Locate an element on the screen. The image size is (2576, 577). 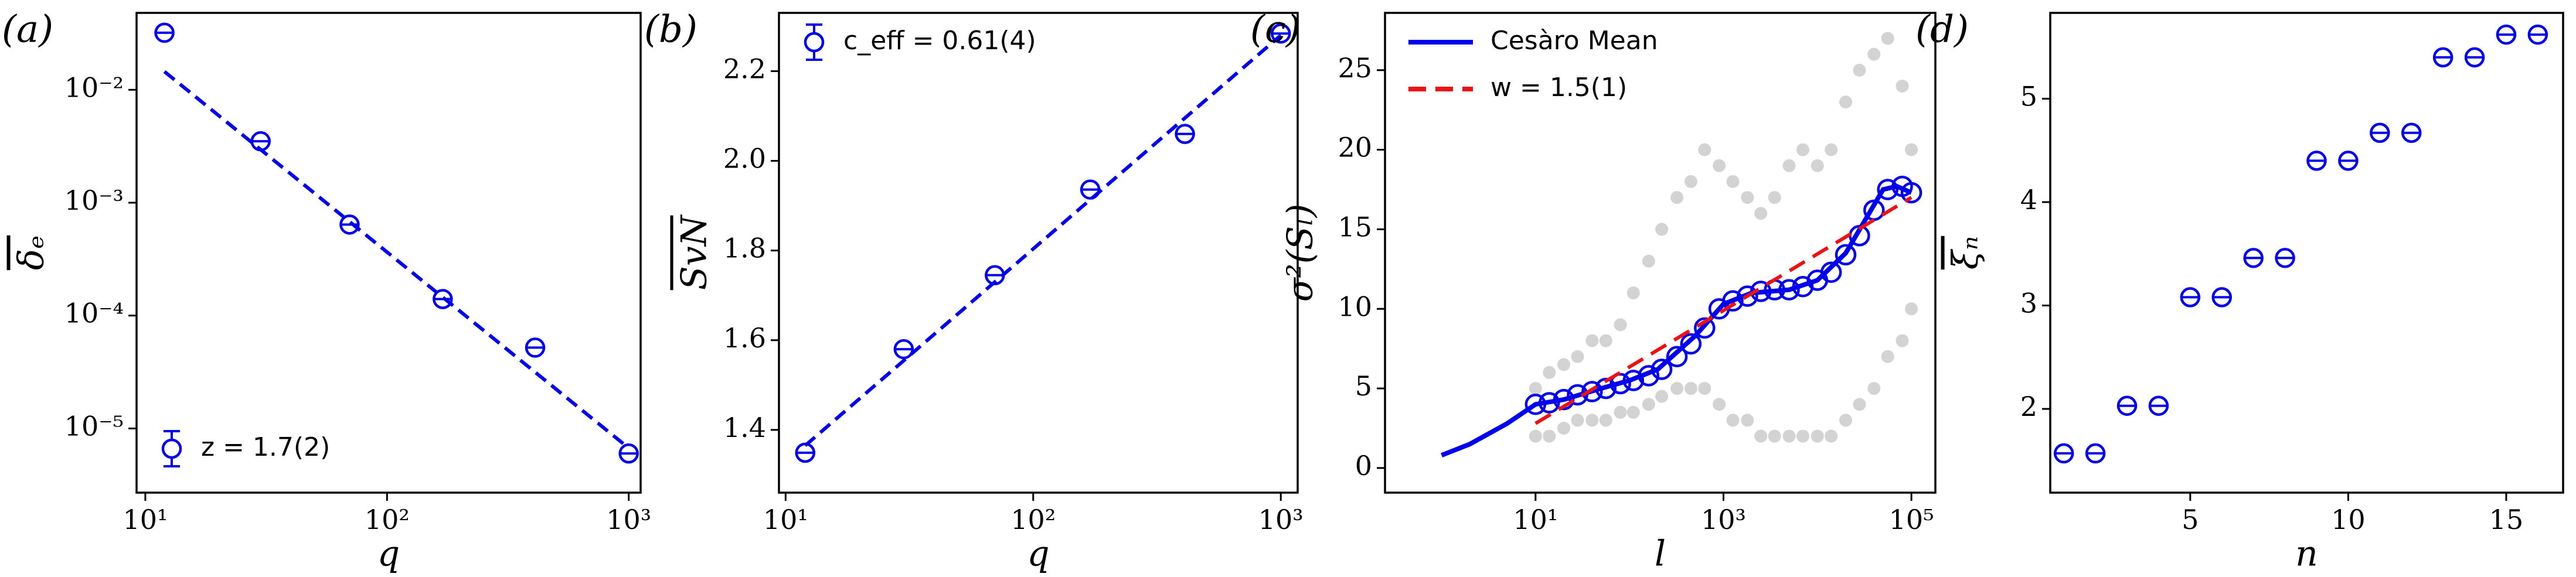
x-axis-label: n is located at coordinates (2306, 554).